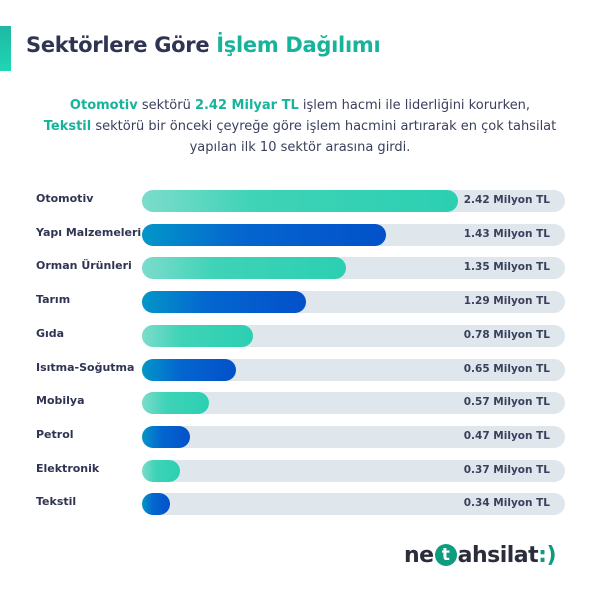 This screenshot has height=600, width=600. Describe the element at coordinates (84, 266) in the screenshot. I see `category-label: Orman Ürünleri` at that location.